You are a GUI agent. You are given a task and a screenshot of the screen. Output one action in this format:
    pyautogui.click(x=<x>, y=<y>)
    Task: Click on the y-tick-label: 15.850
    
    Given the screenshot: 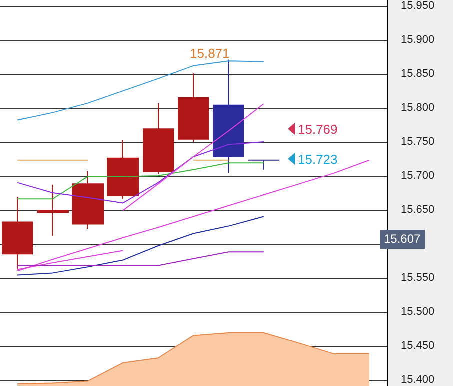 What is the action you would take?
    pyautogui.click(x=418, y=74)
    